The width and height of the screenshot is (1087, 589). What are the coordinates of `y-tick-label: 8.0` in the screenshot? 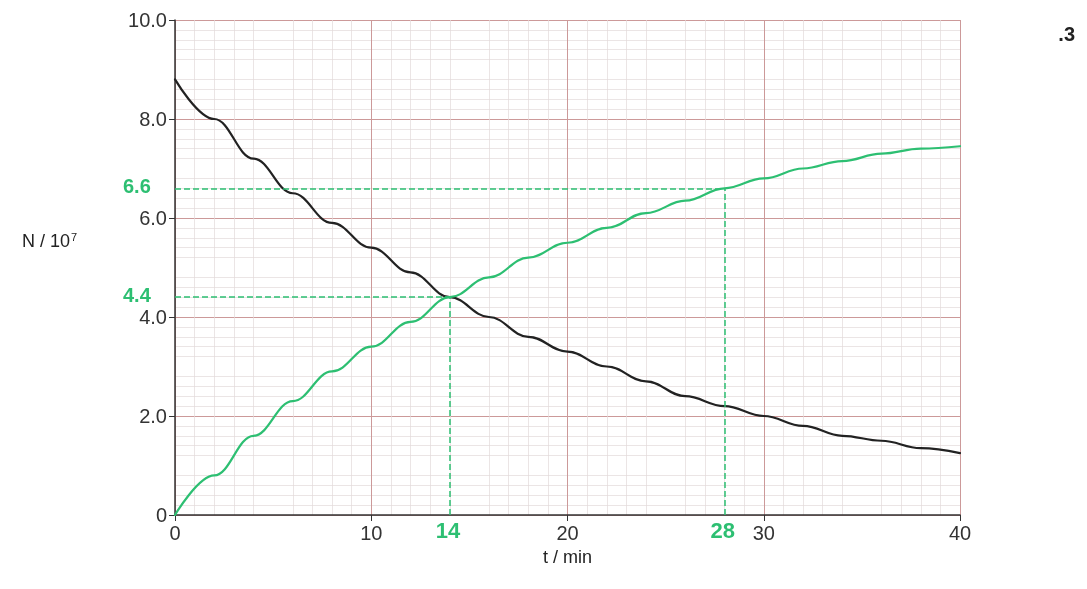 It's located at (153, 119).